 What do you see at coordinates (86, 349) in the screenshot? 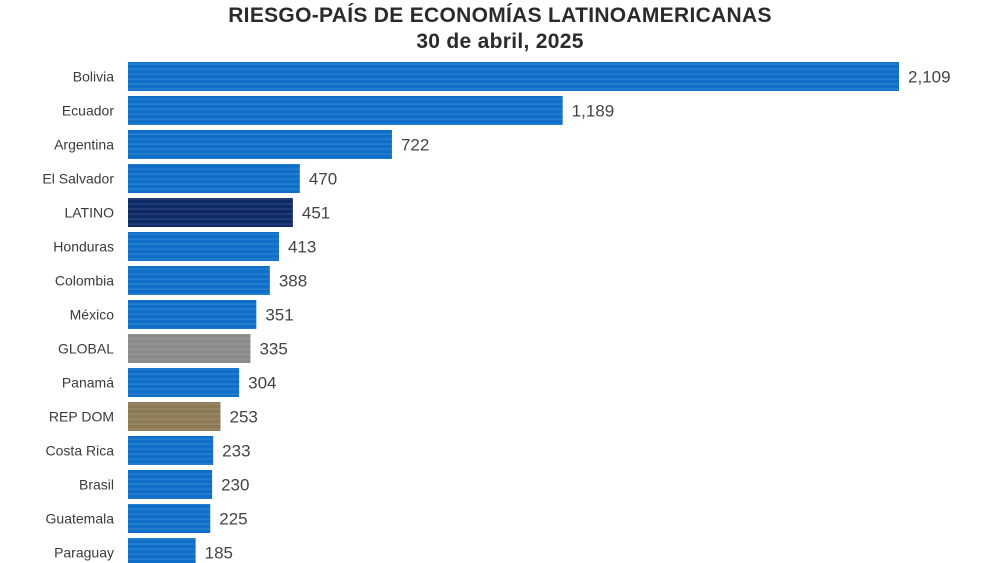
I see `category-label-8: GLOBAL` at bounding box center [86, 349].